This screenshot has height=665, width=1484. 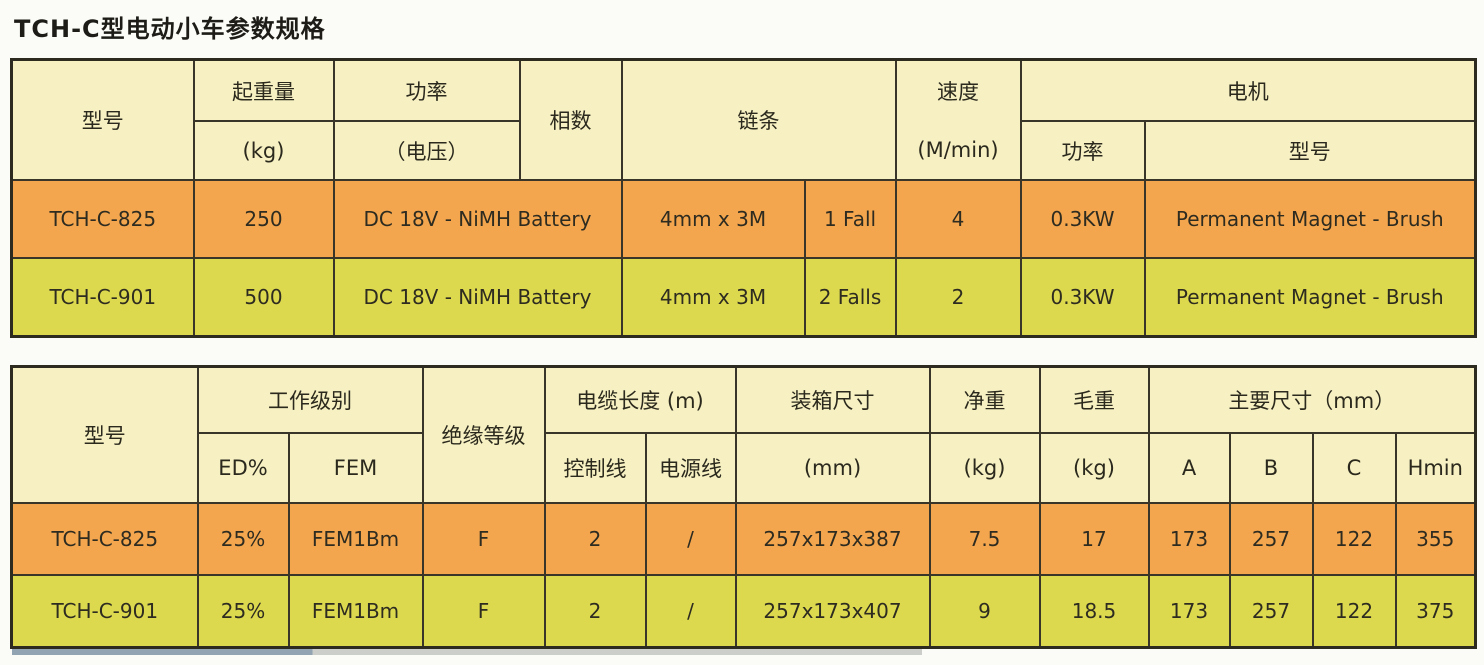 I want to click on cell-packing-size: 257x173x387, so click(x=832, y=539).